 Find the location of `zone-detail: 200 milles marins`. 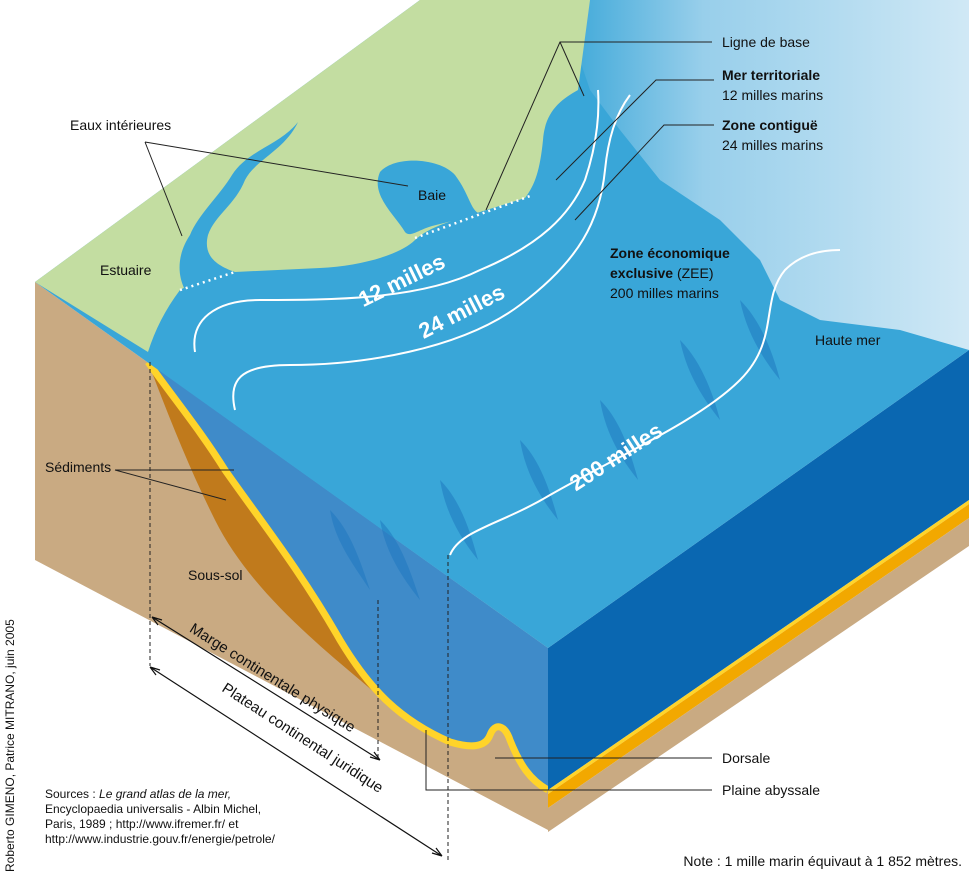

zone-detail: 200 milles marins is located at coordinates (664, 293).